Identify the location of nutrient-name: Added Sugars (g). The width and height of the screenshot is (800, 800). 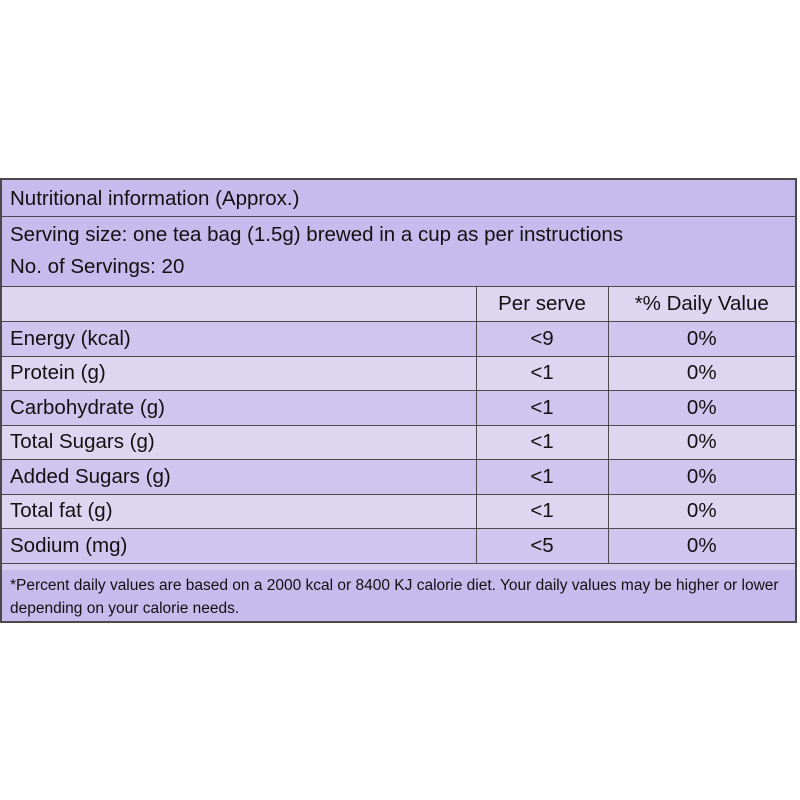
(239, 477).